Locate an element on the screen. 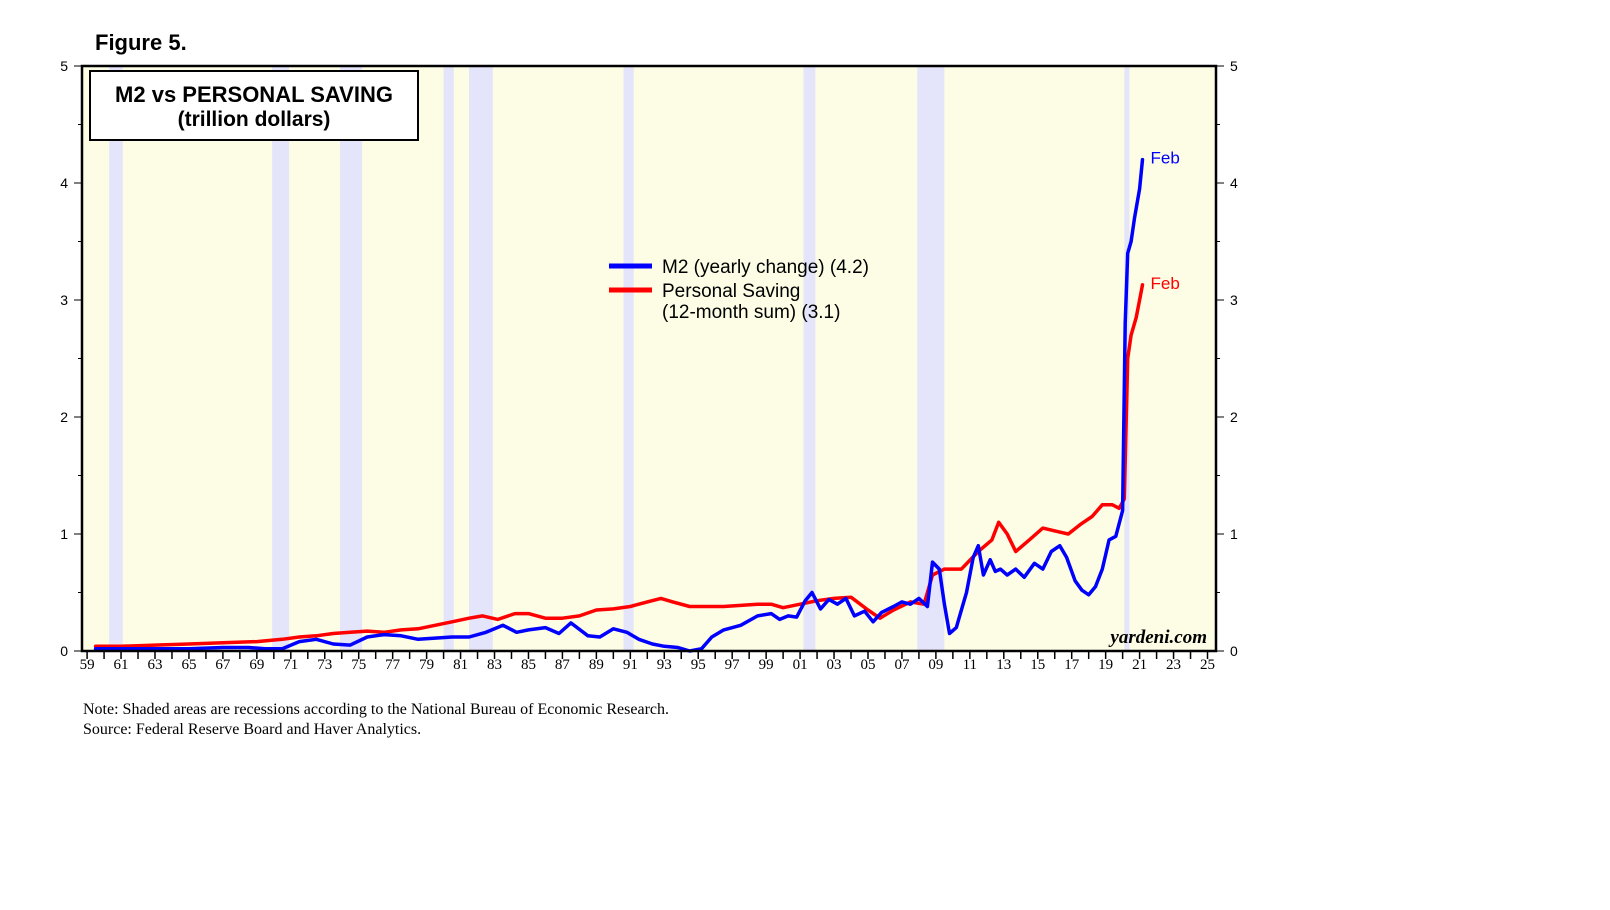 The height and width of the screenshot is (910, 1610). title-box: M2 vs PERSONAL SAVING (trillion dollars) is located at coordinates (254, 105).